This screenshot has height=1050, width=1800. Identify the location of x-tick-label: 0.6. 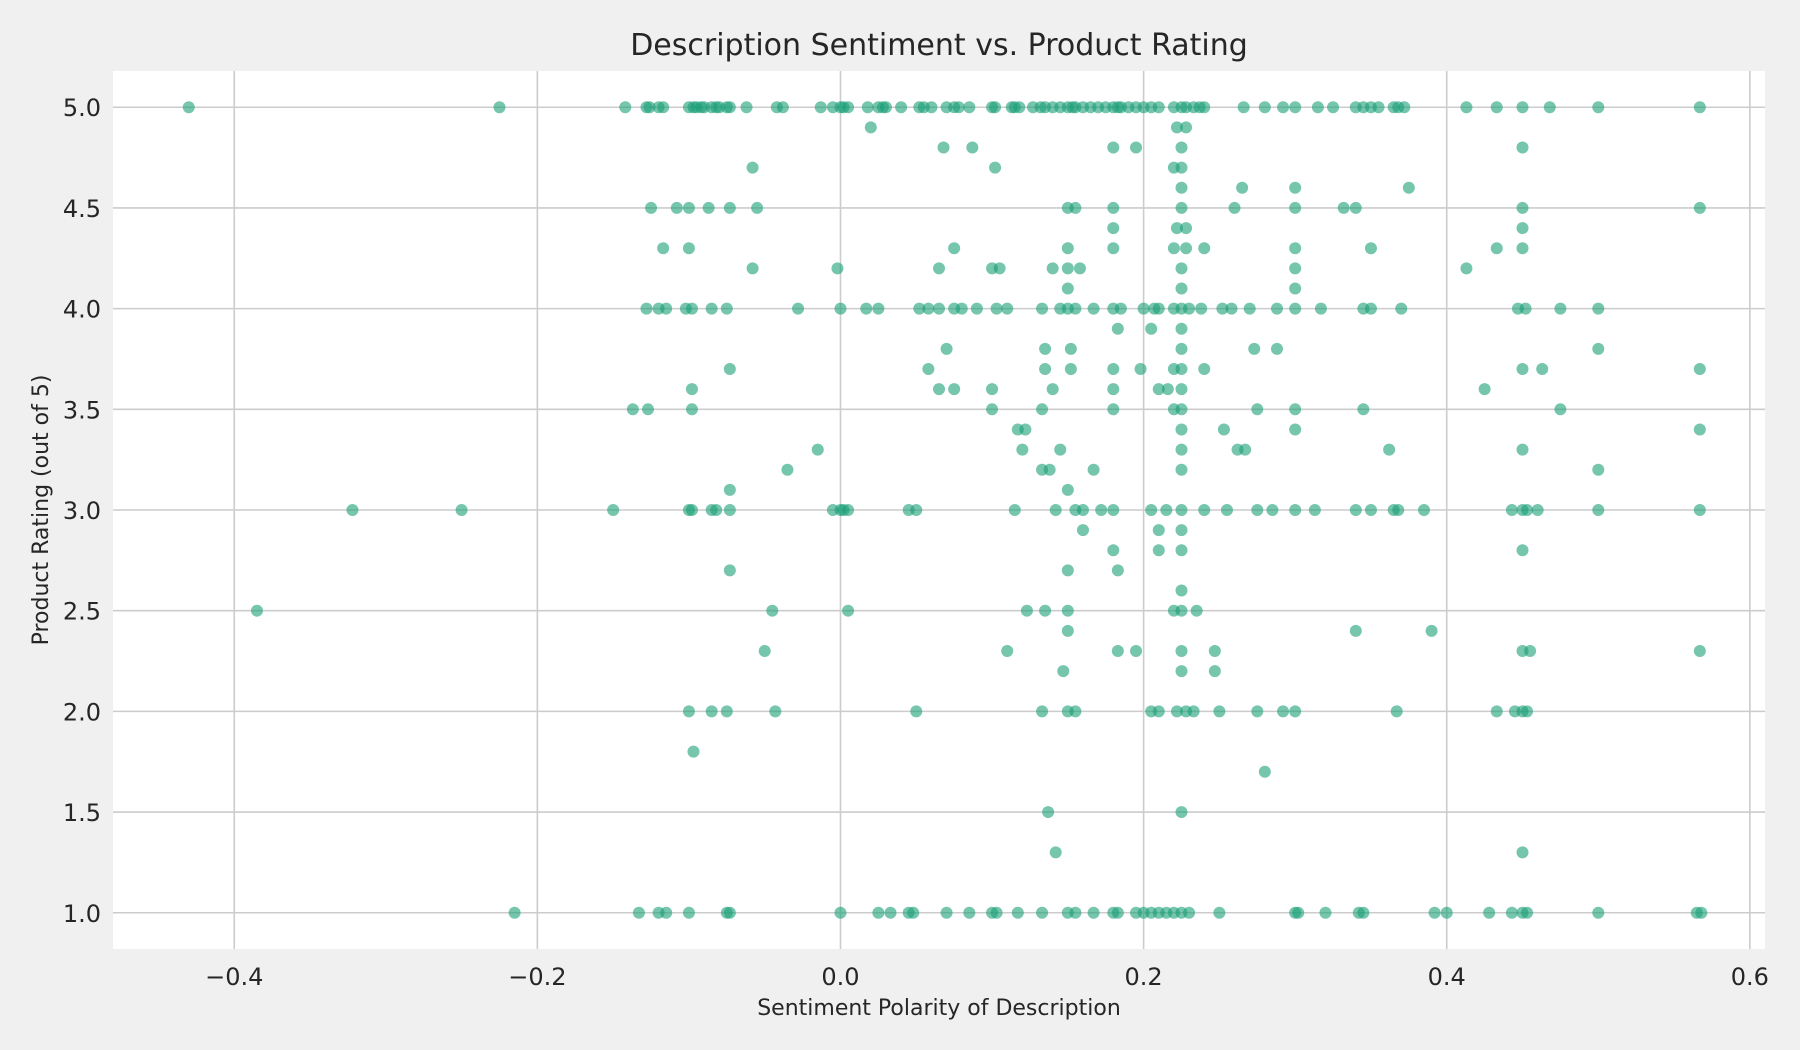
(1750, 977).